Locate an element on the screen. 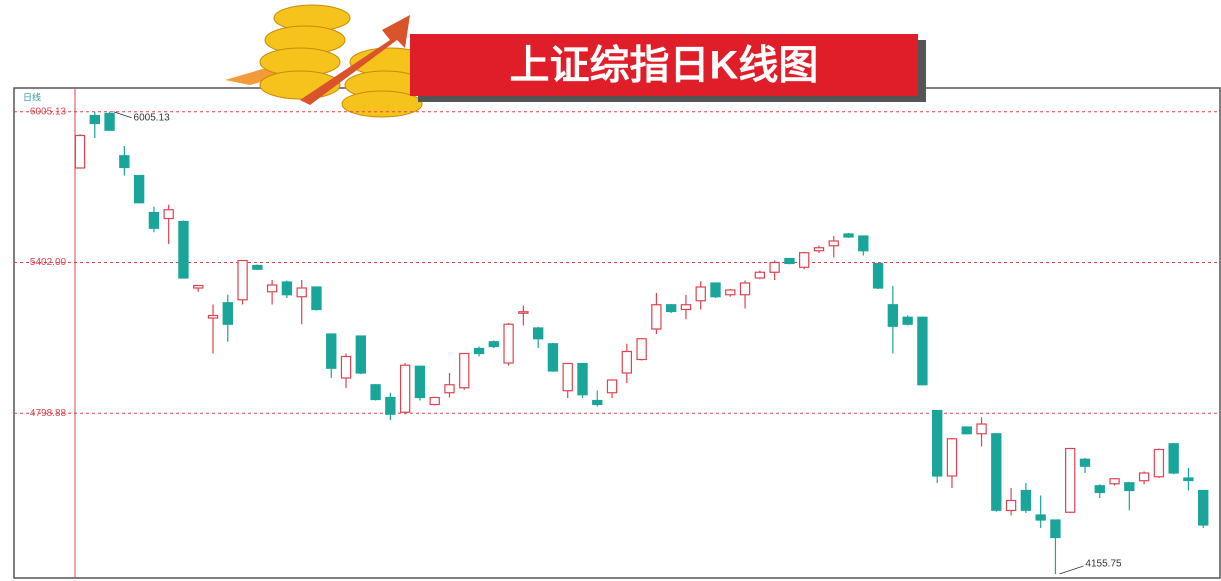 Image resolution: width=1221 pixels, height=581 pixels. banner is located at coordinates (664, 65).